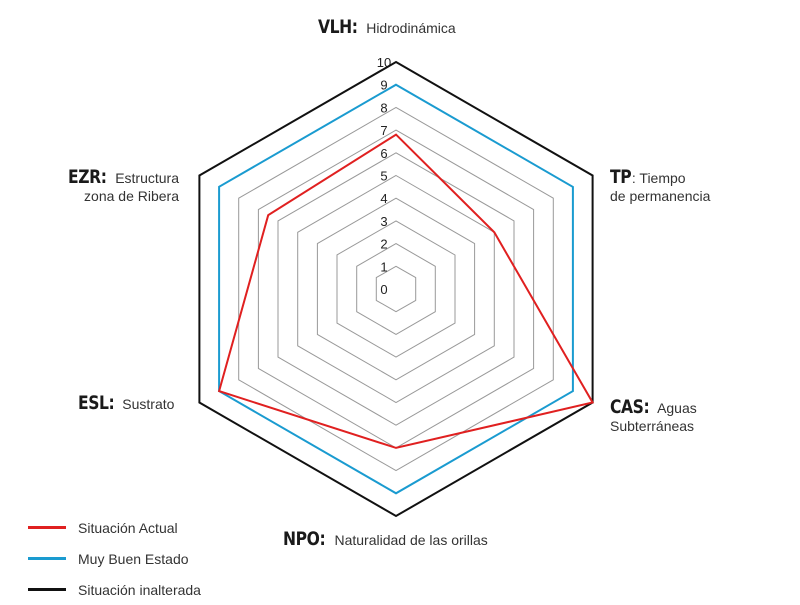  I want to click on tick-label-5: 5, so click(383, 176).